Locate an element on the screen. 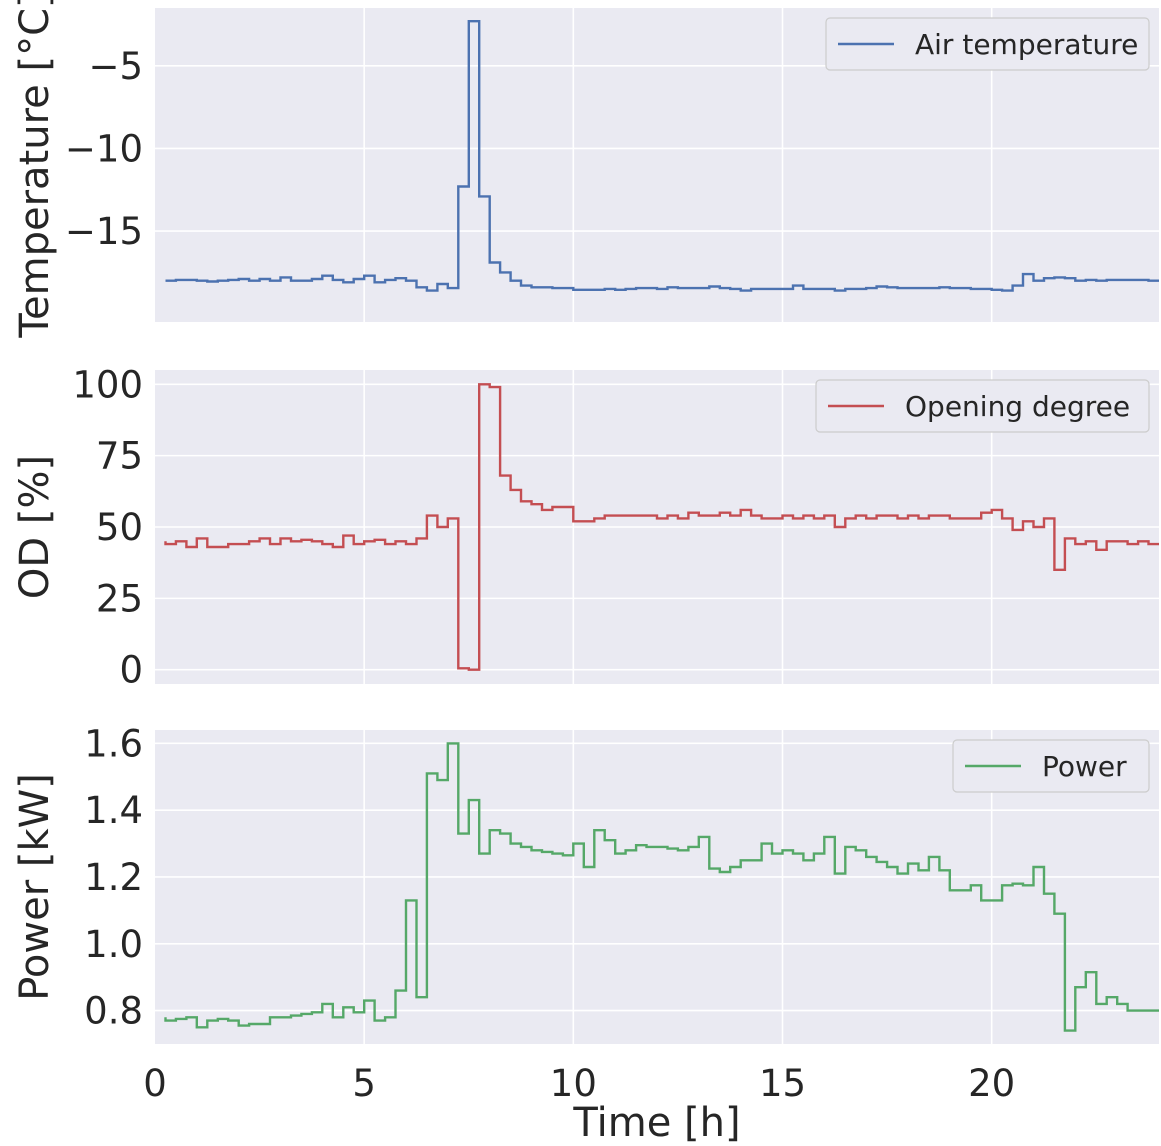 The height and width of the screenshot is (1146, 1161). y-tick-label: 1.6 is located at coordinates (113, 743).